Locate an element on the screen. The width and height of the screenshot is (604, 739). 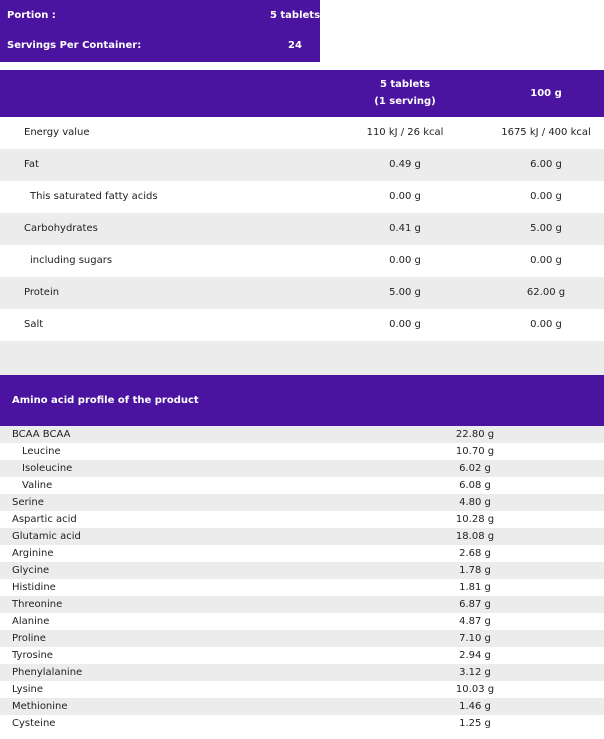
per100-value: 6.00 g is located at coordinates (546, 164).